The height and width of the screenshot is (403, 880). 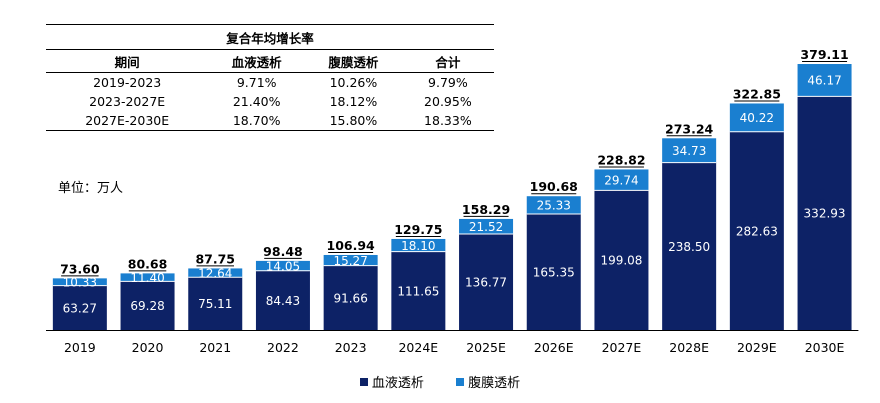 I want to click on data-label-peritoneal: 29.74, so click(x=621, y=180).